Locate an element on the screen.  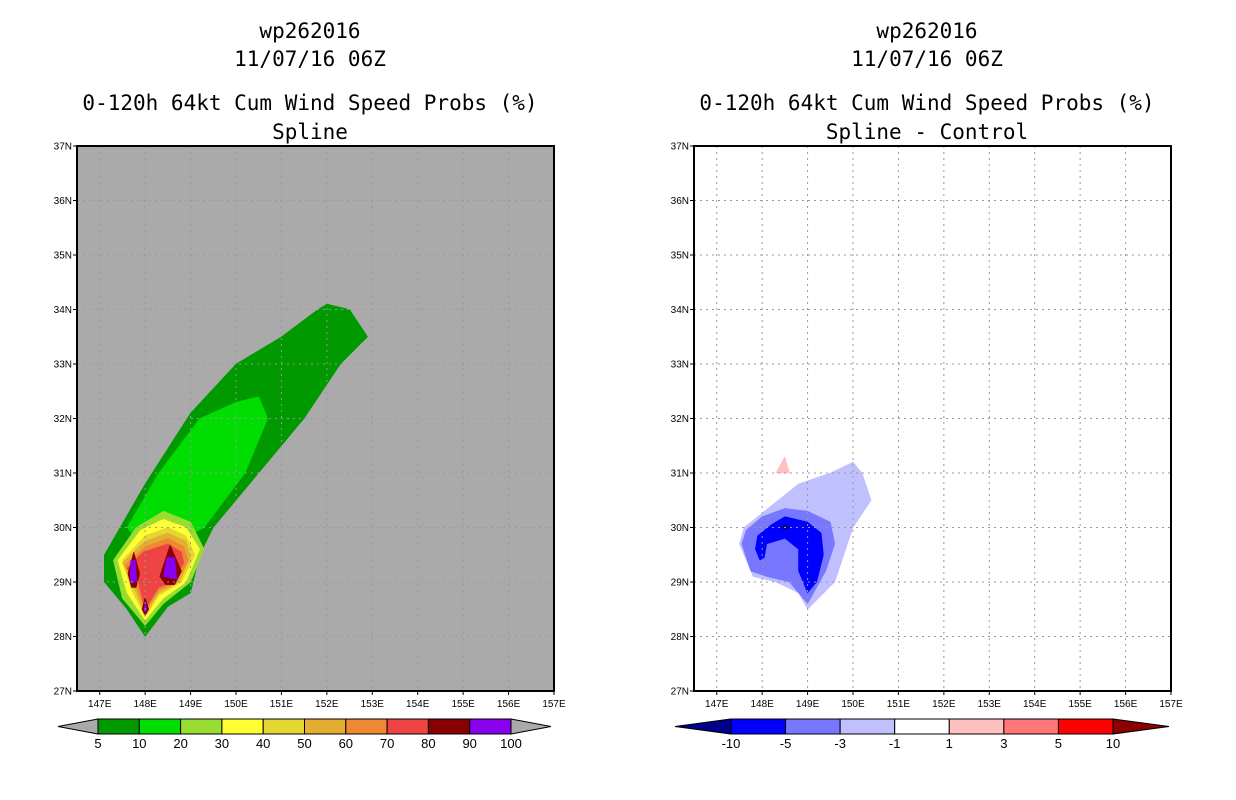
colorbar-label: 3 is located at coordinates (1003, 743).